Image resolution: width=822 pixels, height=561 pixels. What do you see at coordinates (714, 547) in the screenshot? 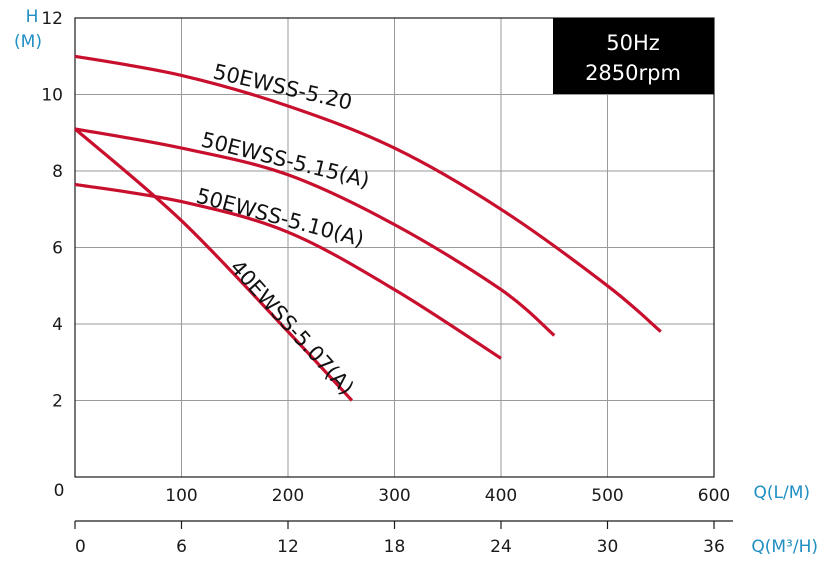
I see `secondary-tick-label: 36` at bounding box center [714, 547].